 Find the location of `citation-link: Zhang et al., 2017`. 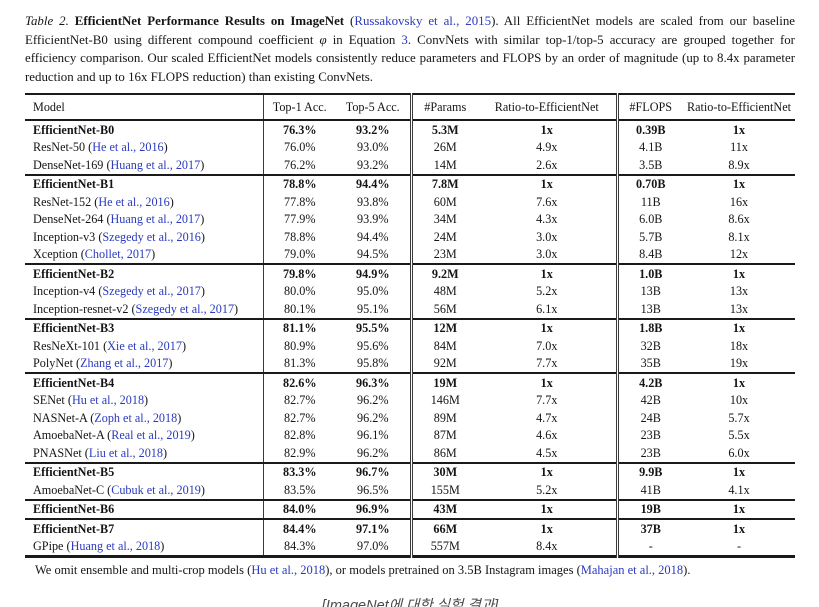

citation-link: Zhang et al., 2017 is located at coordinates (124, 363).